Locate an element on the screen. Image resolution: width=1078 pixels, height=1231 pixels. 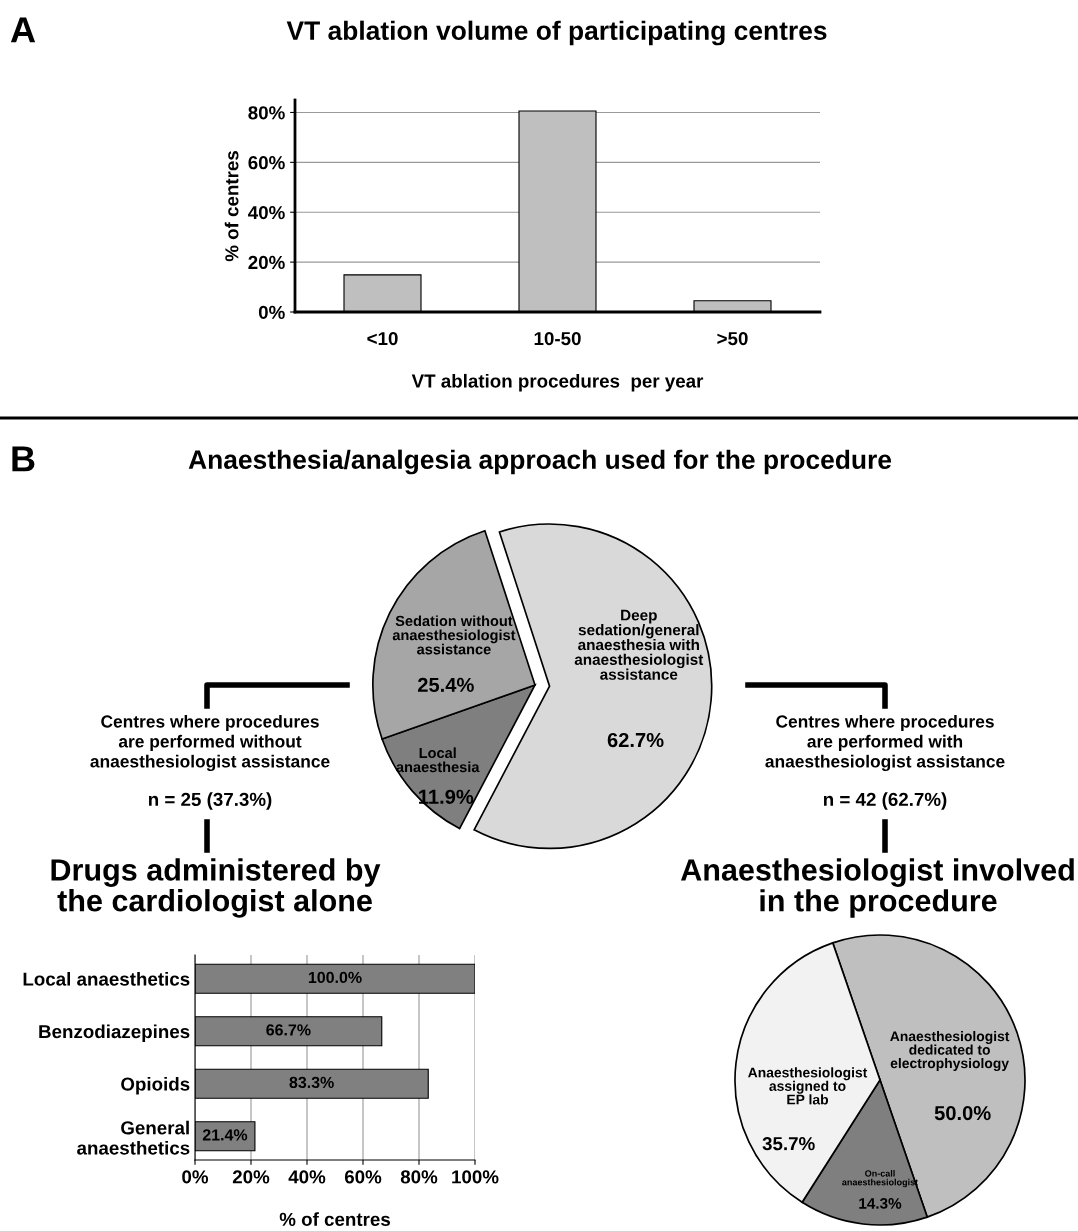
y-tick-label: 60% is located at coordinates (266, 163).